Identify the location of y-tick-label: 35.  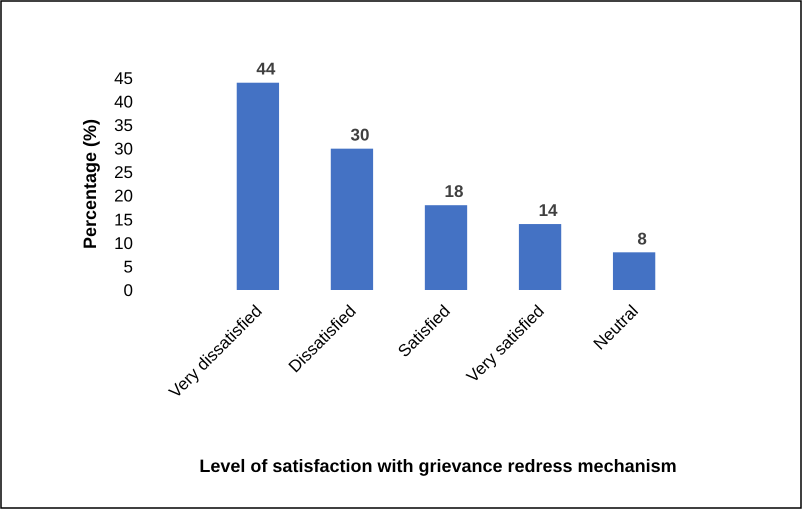
(123, 126).